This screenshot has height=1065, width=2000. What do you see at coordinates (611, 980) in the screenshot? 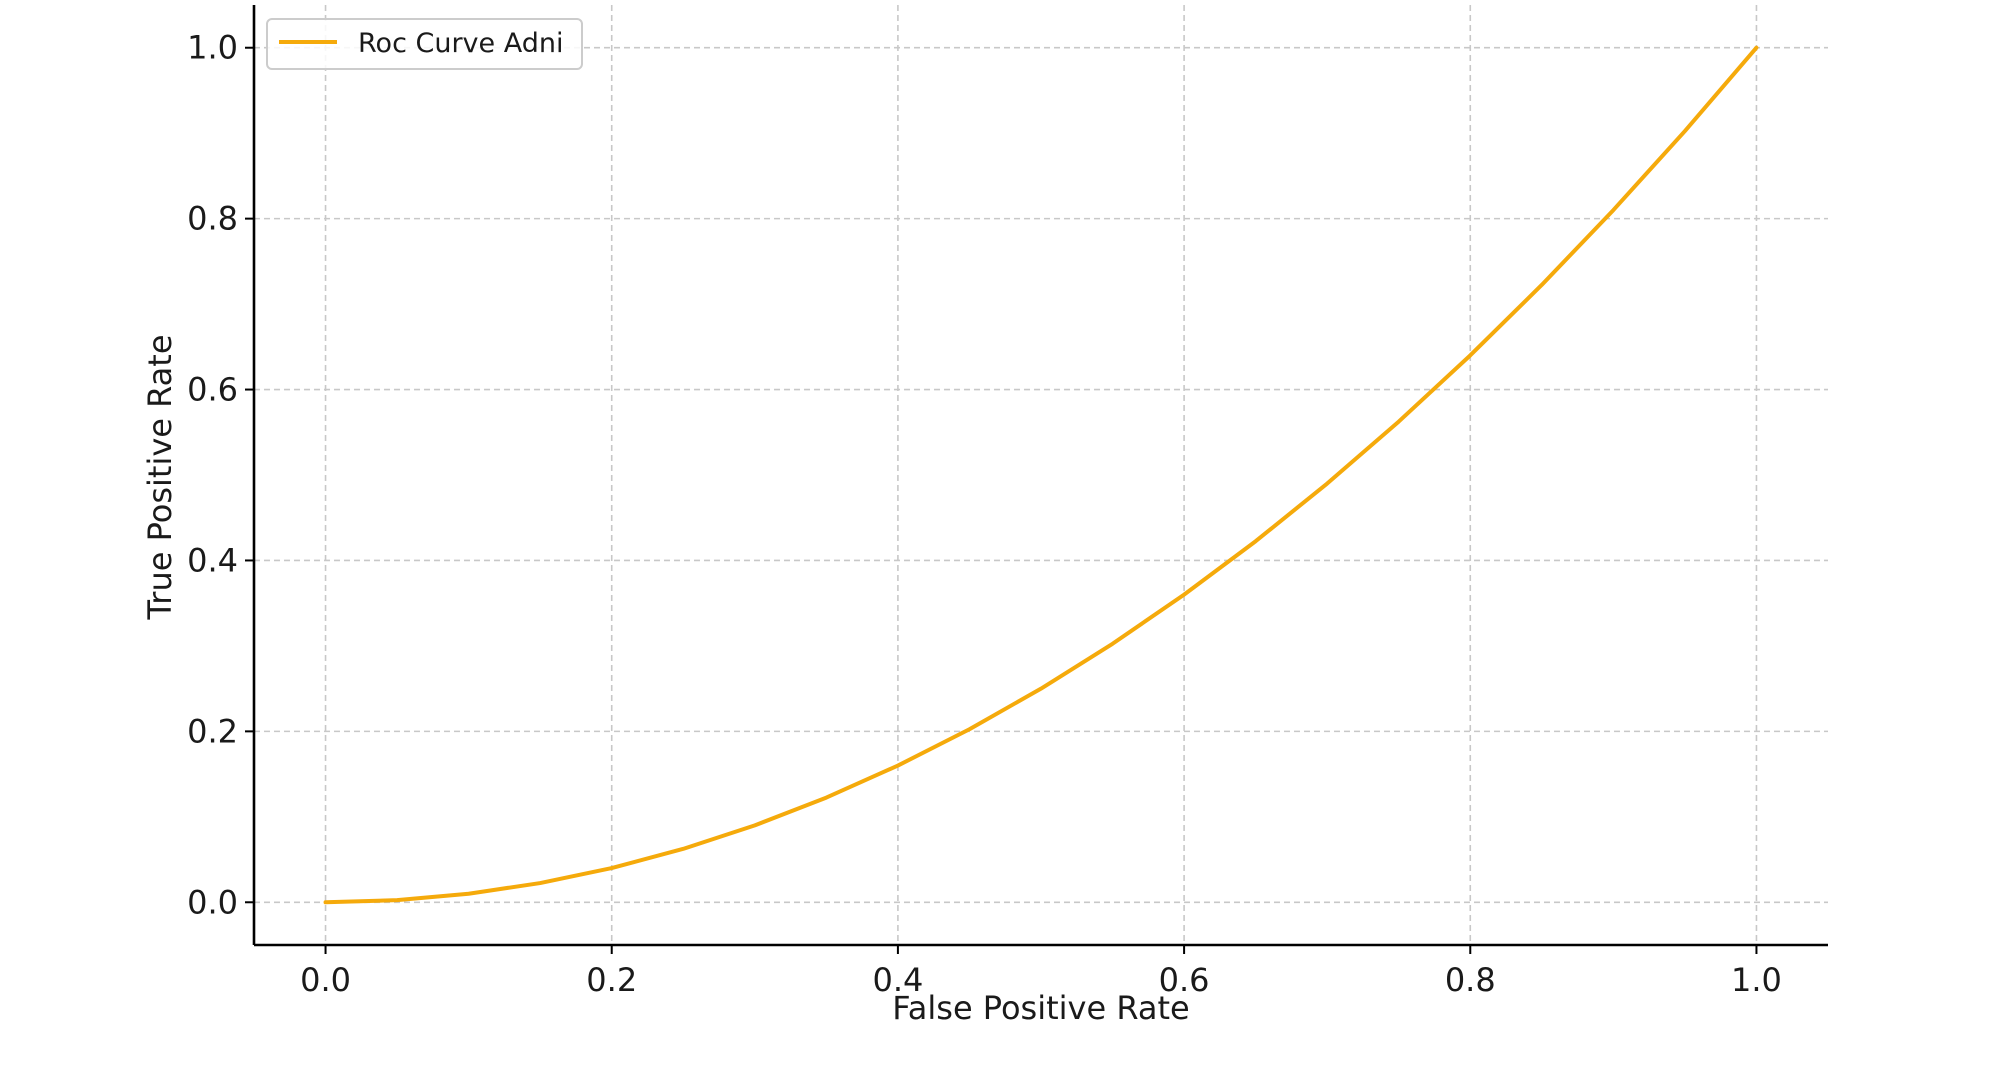
I see `x-tick-label: 0.2` at bounding box center [611, 980].